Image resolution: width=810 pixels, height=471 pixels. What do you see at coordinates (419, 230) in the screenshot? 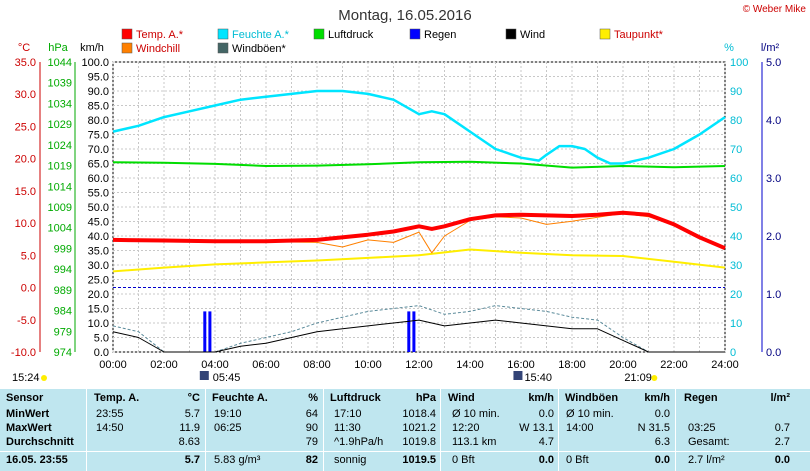
I see `series-line-temp-a-` at bounding box center [419, 230].